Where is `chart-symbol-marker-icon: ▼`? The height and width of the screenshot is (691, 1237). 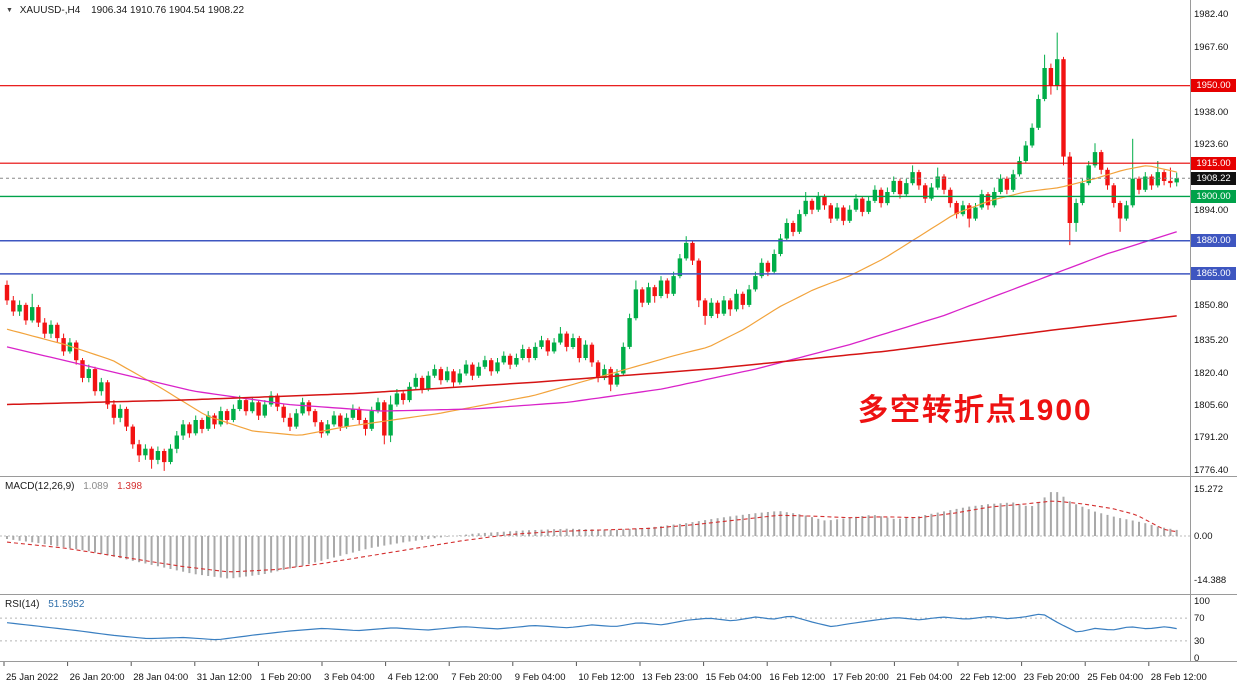 chart-symbol-marker-icon: ▼ is located at coordinates (9, 10).